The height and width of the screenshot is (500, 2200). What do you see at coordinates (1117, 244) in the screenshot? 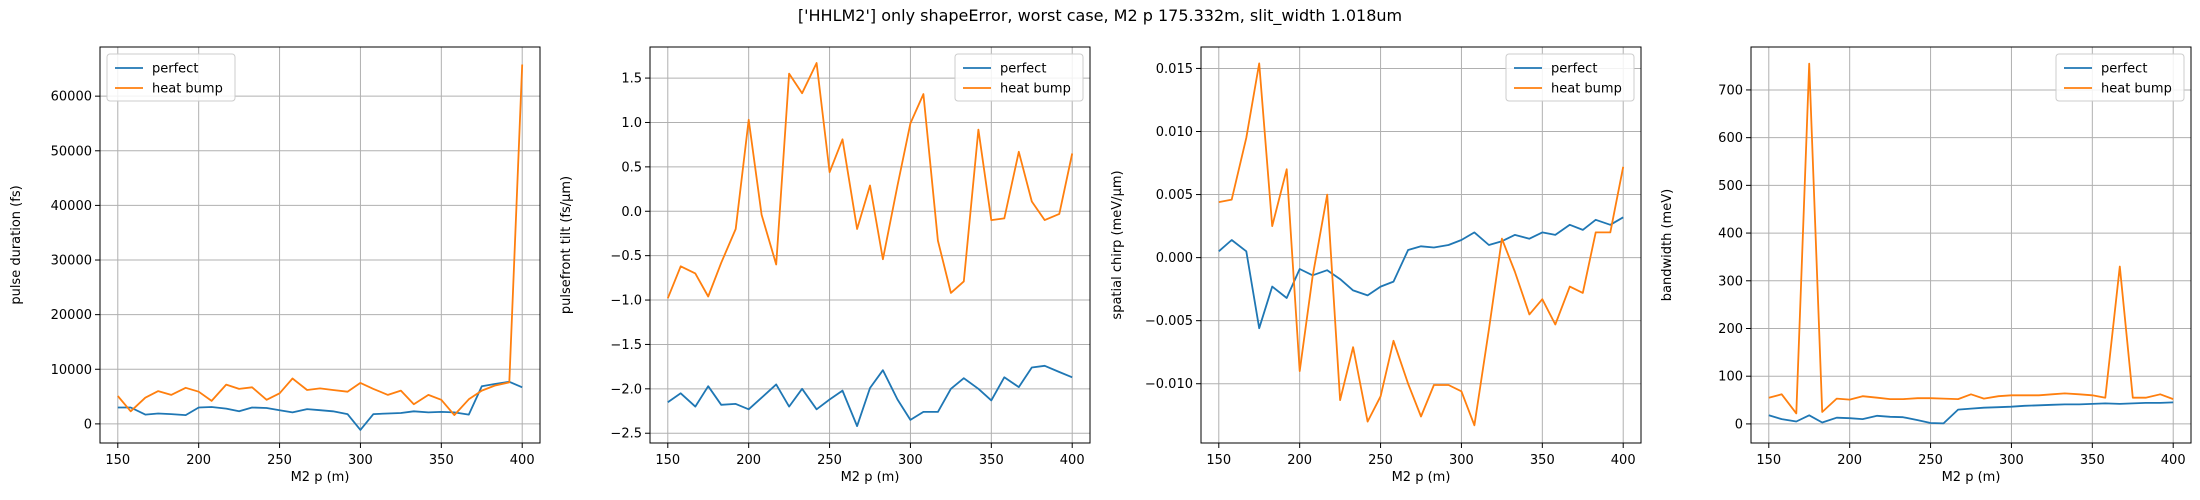
I see `y-axis-label: spatial chirp (meV/μm)` at bounding box center [1117, 244].